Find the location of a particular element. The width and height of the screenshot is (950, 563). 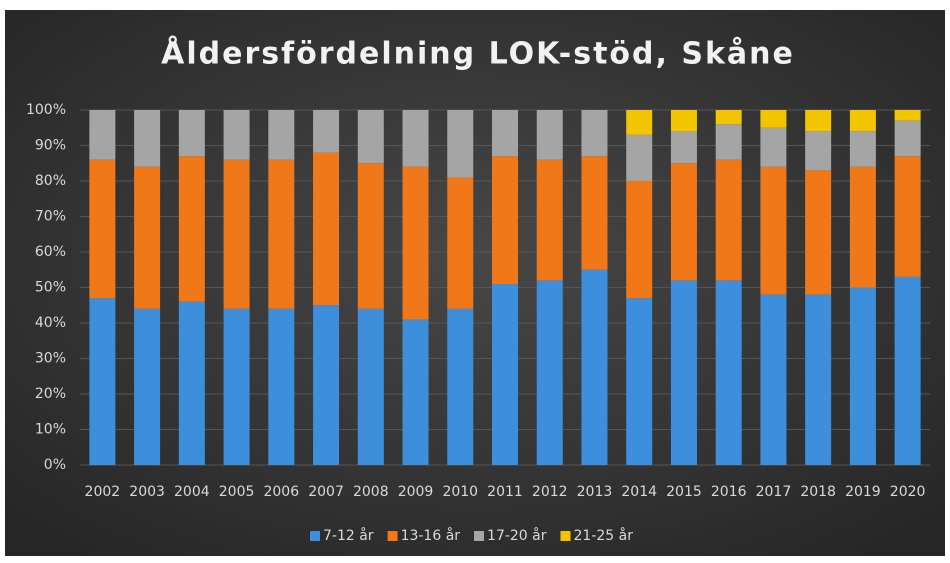

x-tick-label: 2014 is located at coordinates (639, 492).